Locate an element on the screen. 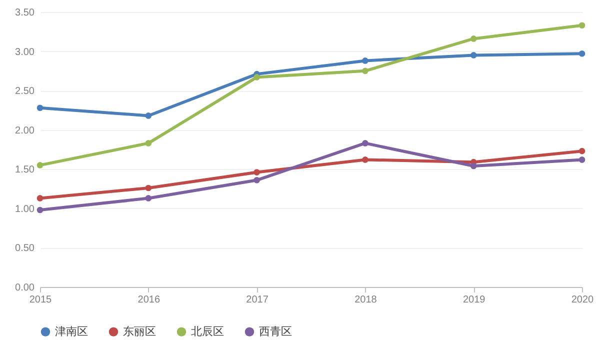 The image size is (605, 340). legend-label: 东丽区 is located at coordinates (139, 331).